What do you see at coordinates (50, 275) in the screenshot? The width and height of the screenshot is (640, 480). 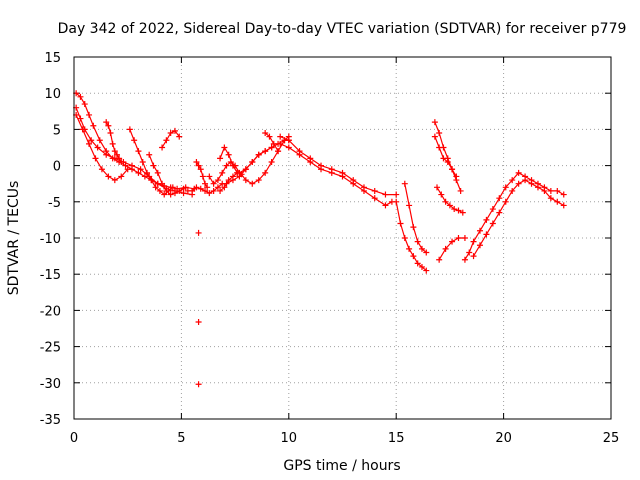 I see `y-tick-label: -15` at bounding box center [50, 275].